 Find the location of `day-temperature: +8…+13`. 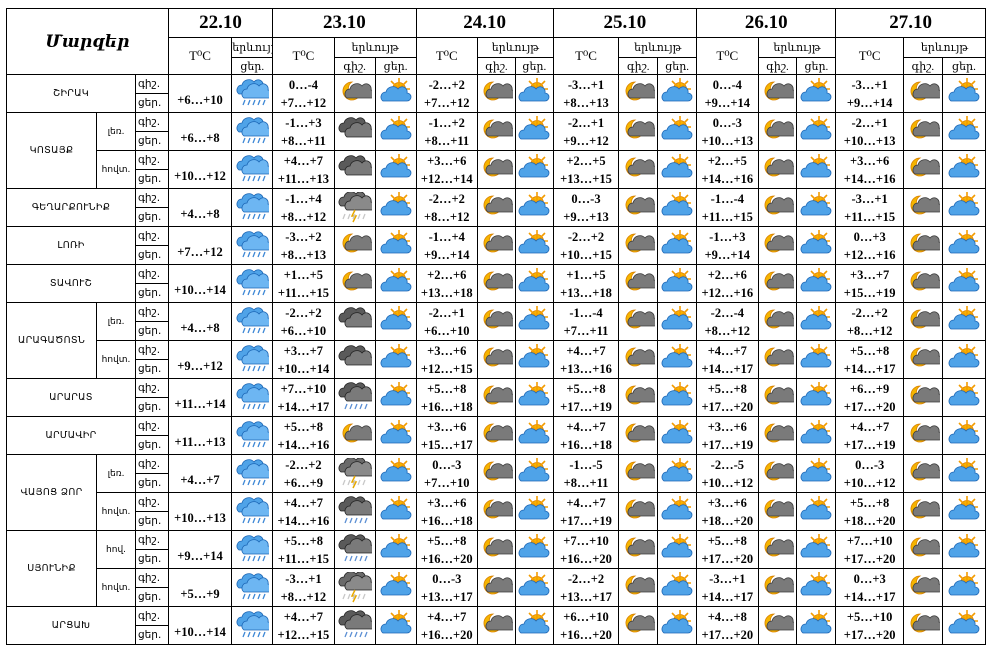

day-temperature: +8…+13 is located at coordinates (303, 254).